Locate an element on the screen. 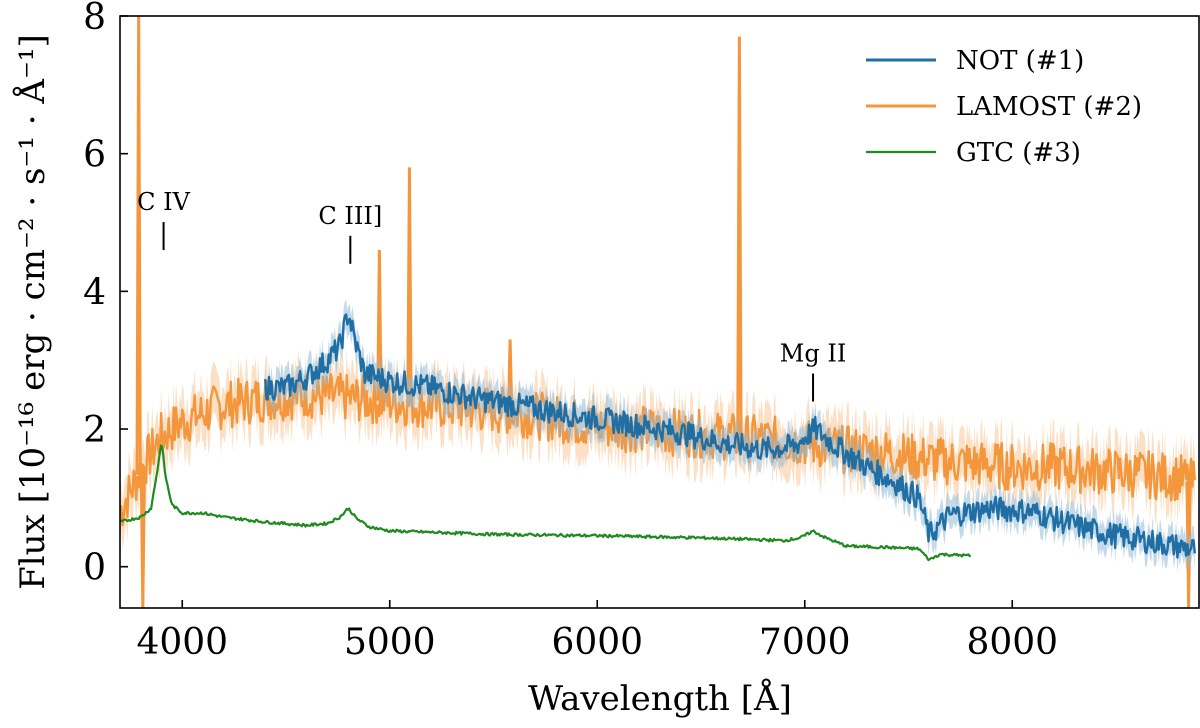  y-axis-title: Flux [10⁻¹⁶ erg · cm⁻² · s⁻¹ · Å⁻¹] is located at coordinates (32, 312).